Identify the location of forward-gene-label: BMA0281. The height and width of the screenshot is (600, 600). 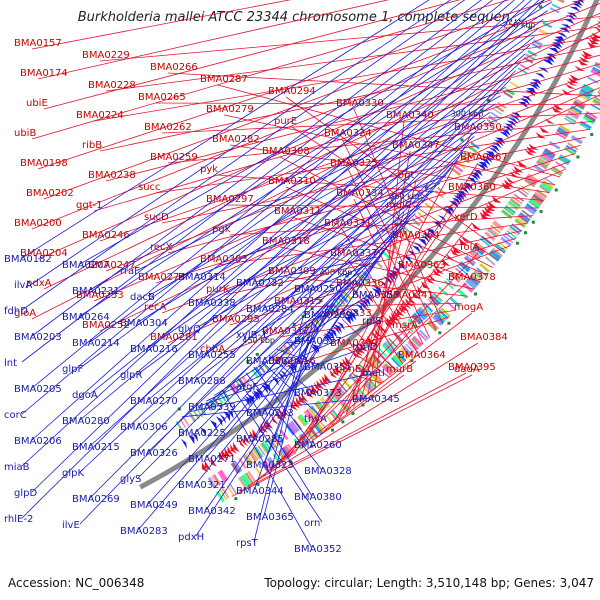
(174, 337).